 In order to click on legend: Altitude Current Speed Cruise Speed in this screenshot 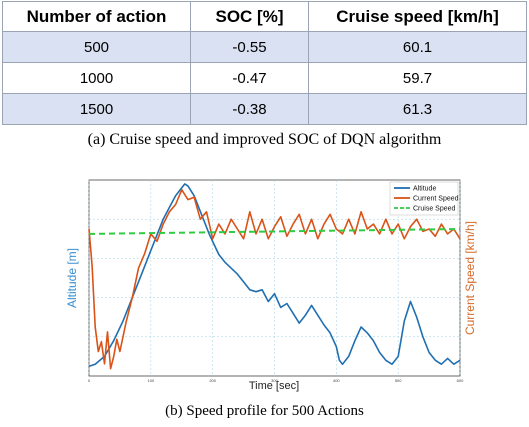, I will do `click(424, 198)`.